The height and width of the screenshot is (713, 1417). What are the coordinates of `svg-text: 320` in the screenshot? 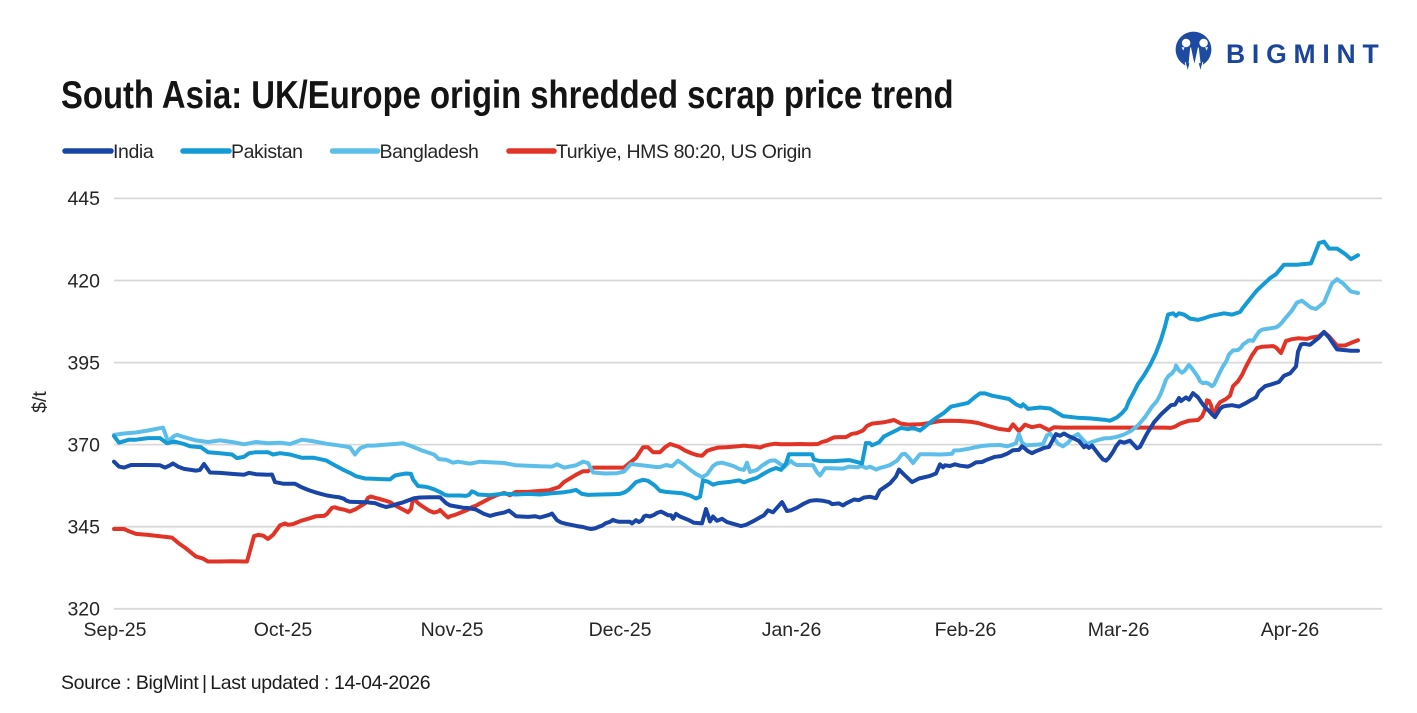 It's located at (83, 610).